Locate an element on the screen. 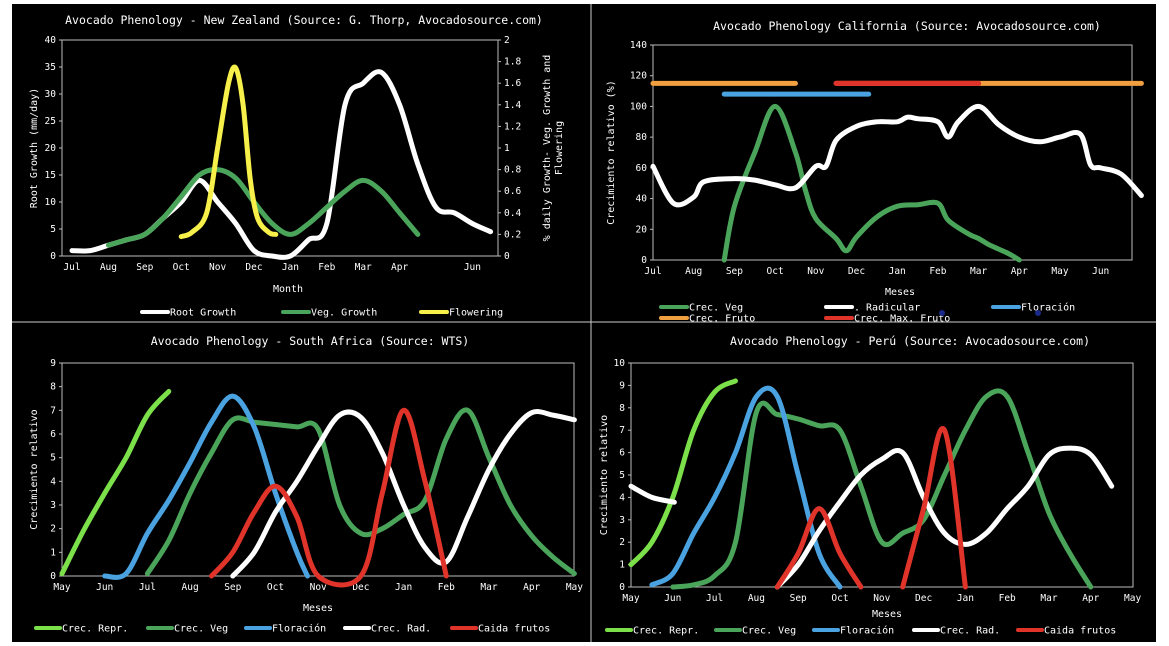  chart3-series-crec-veg-line is located at coordinates (360, 492).